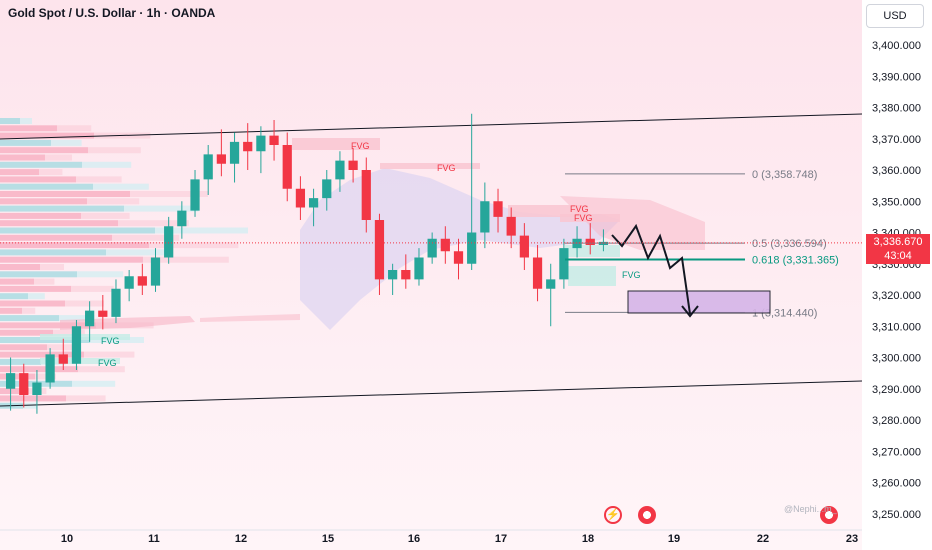  Describe the element at coordinates (112, 13) in the screenshot. I see `chart-title: Gold Spot / U.S. Dollar · 1h · OANDA` at that location.